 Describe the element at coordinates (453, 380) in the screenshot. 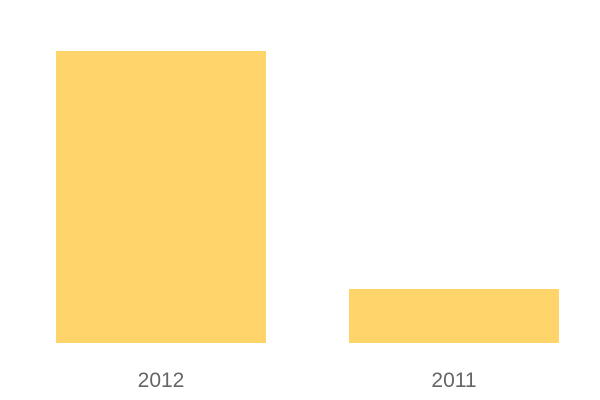

I see `x-tick-label-2011: 2011` at that location.